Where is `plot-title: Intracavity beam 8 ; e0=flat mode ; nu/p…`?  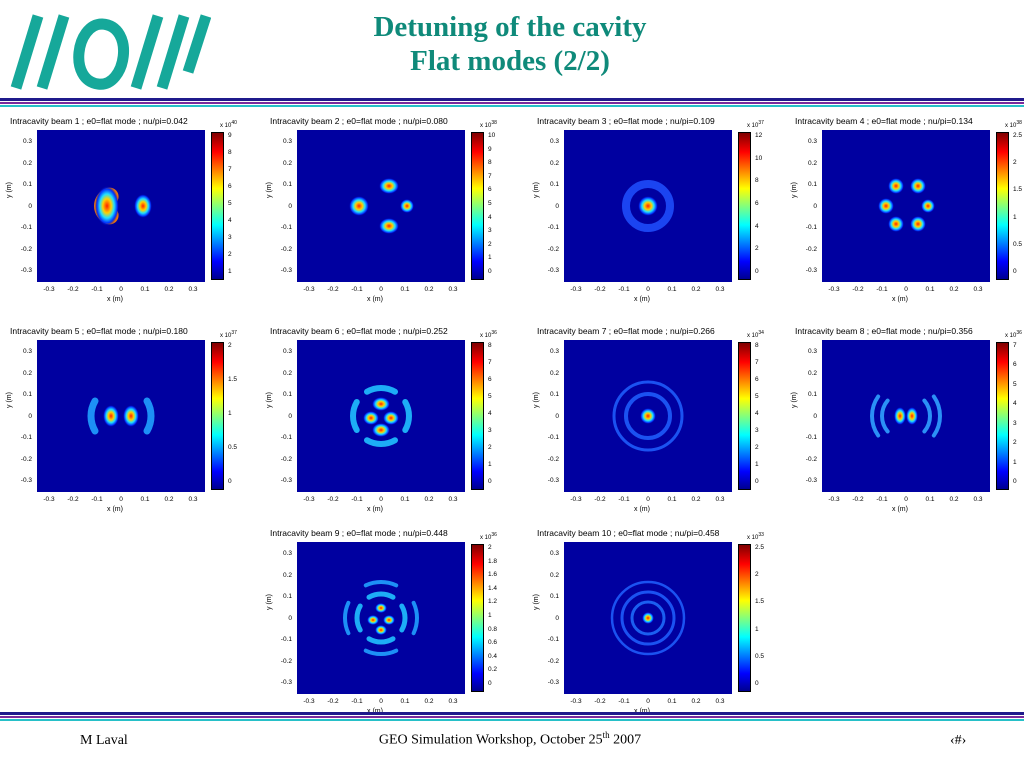 plot-title: Intracavity beam 8 ; e0=flat mode ; nu/p… is located at coordinates (884, 331).